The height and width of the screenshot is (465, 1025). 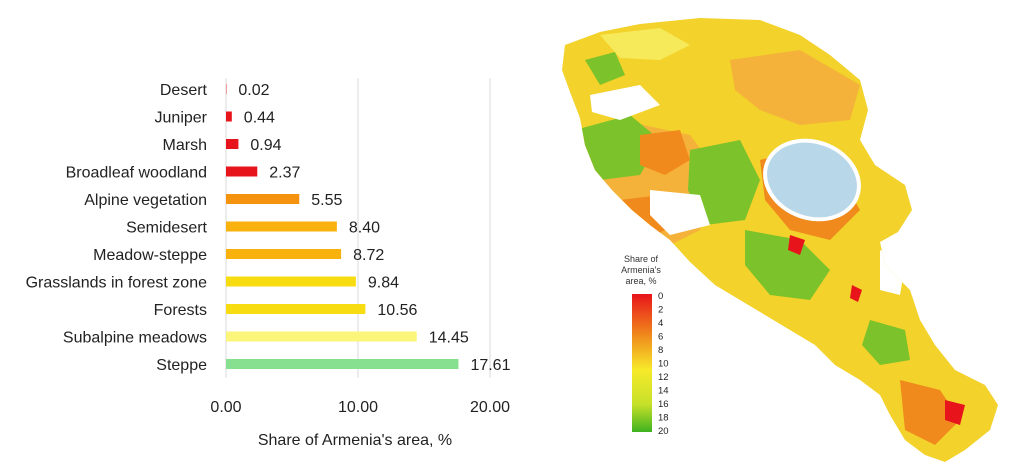 What do you see at coordinates (449, 338) in the screenshot?
I see `value-label-9: 14.45` at bounding box center [449, 338].